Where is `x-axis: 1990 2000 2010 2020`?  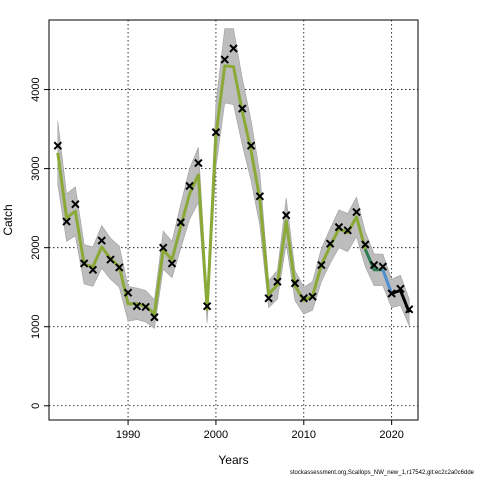 x-axis: 1990 2000 2010 2020 is located at coordinates (260, 430).